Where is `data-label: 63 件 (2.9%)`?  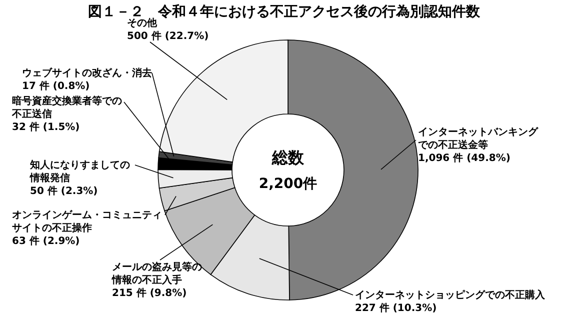 data-label: 63 件 (2.9%) is located at coordinates (46, 241).